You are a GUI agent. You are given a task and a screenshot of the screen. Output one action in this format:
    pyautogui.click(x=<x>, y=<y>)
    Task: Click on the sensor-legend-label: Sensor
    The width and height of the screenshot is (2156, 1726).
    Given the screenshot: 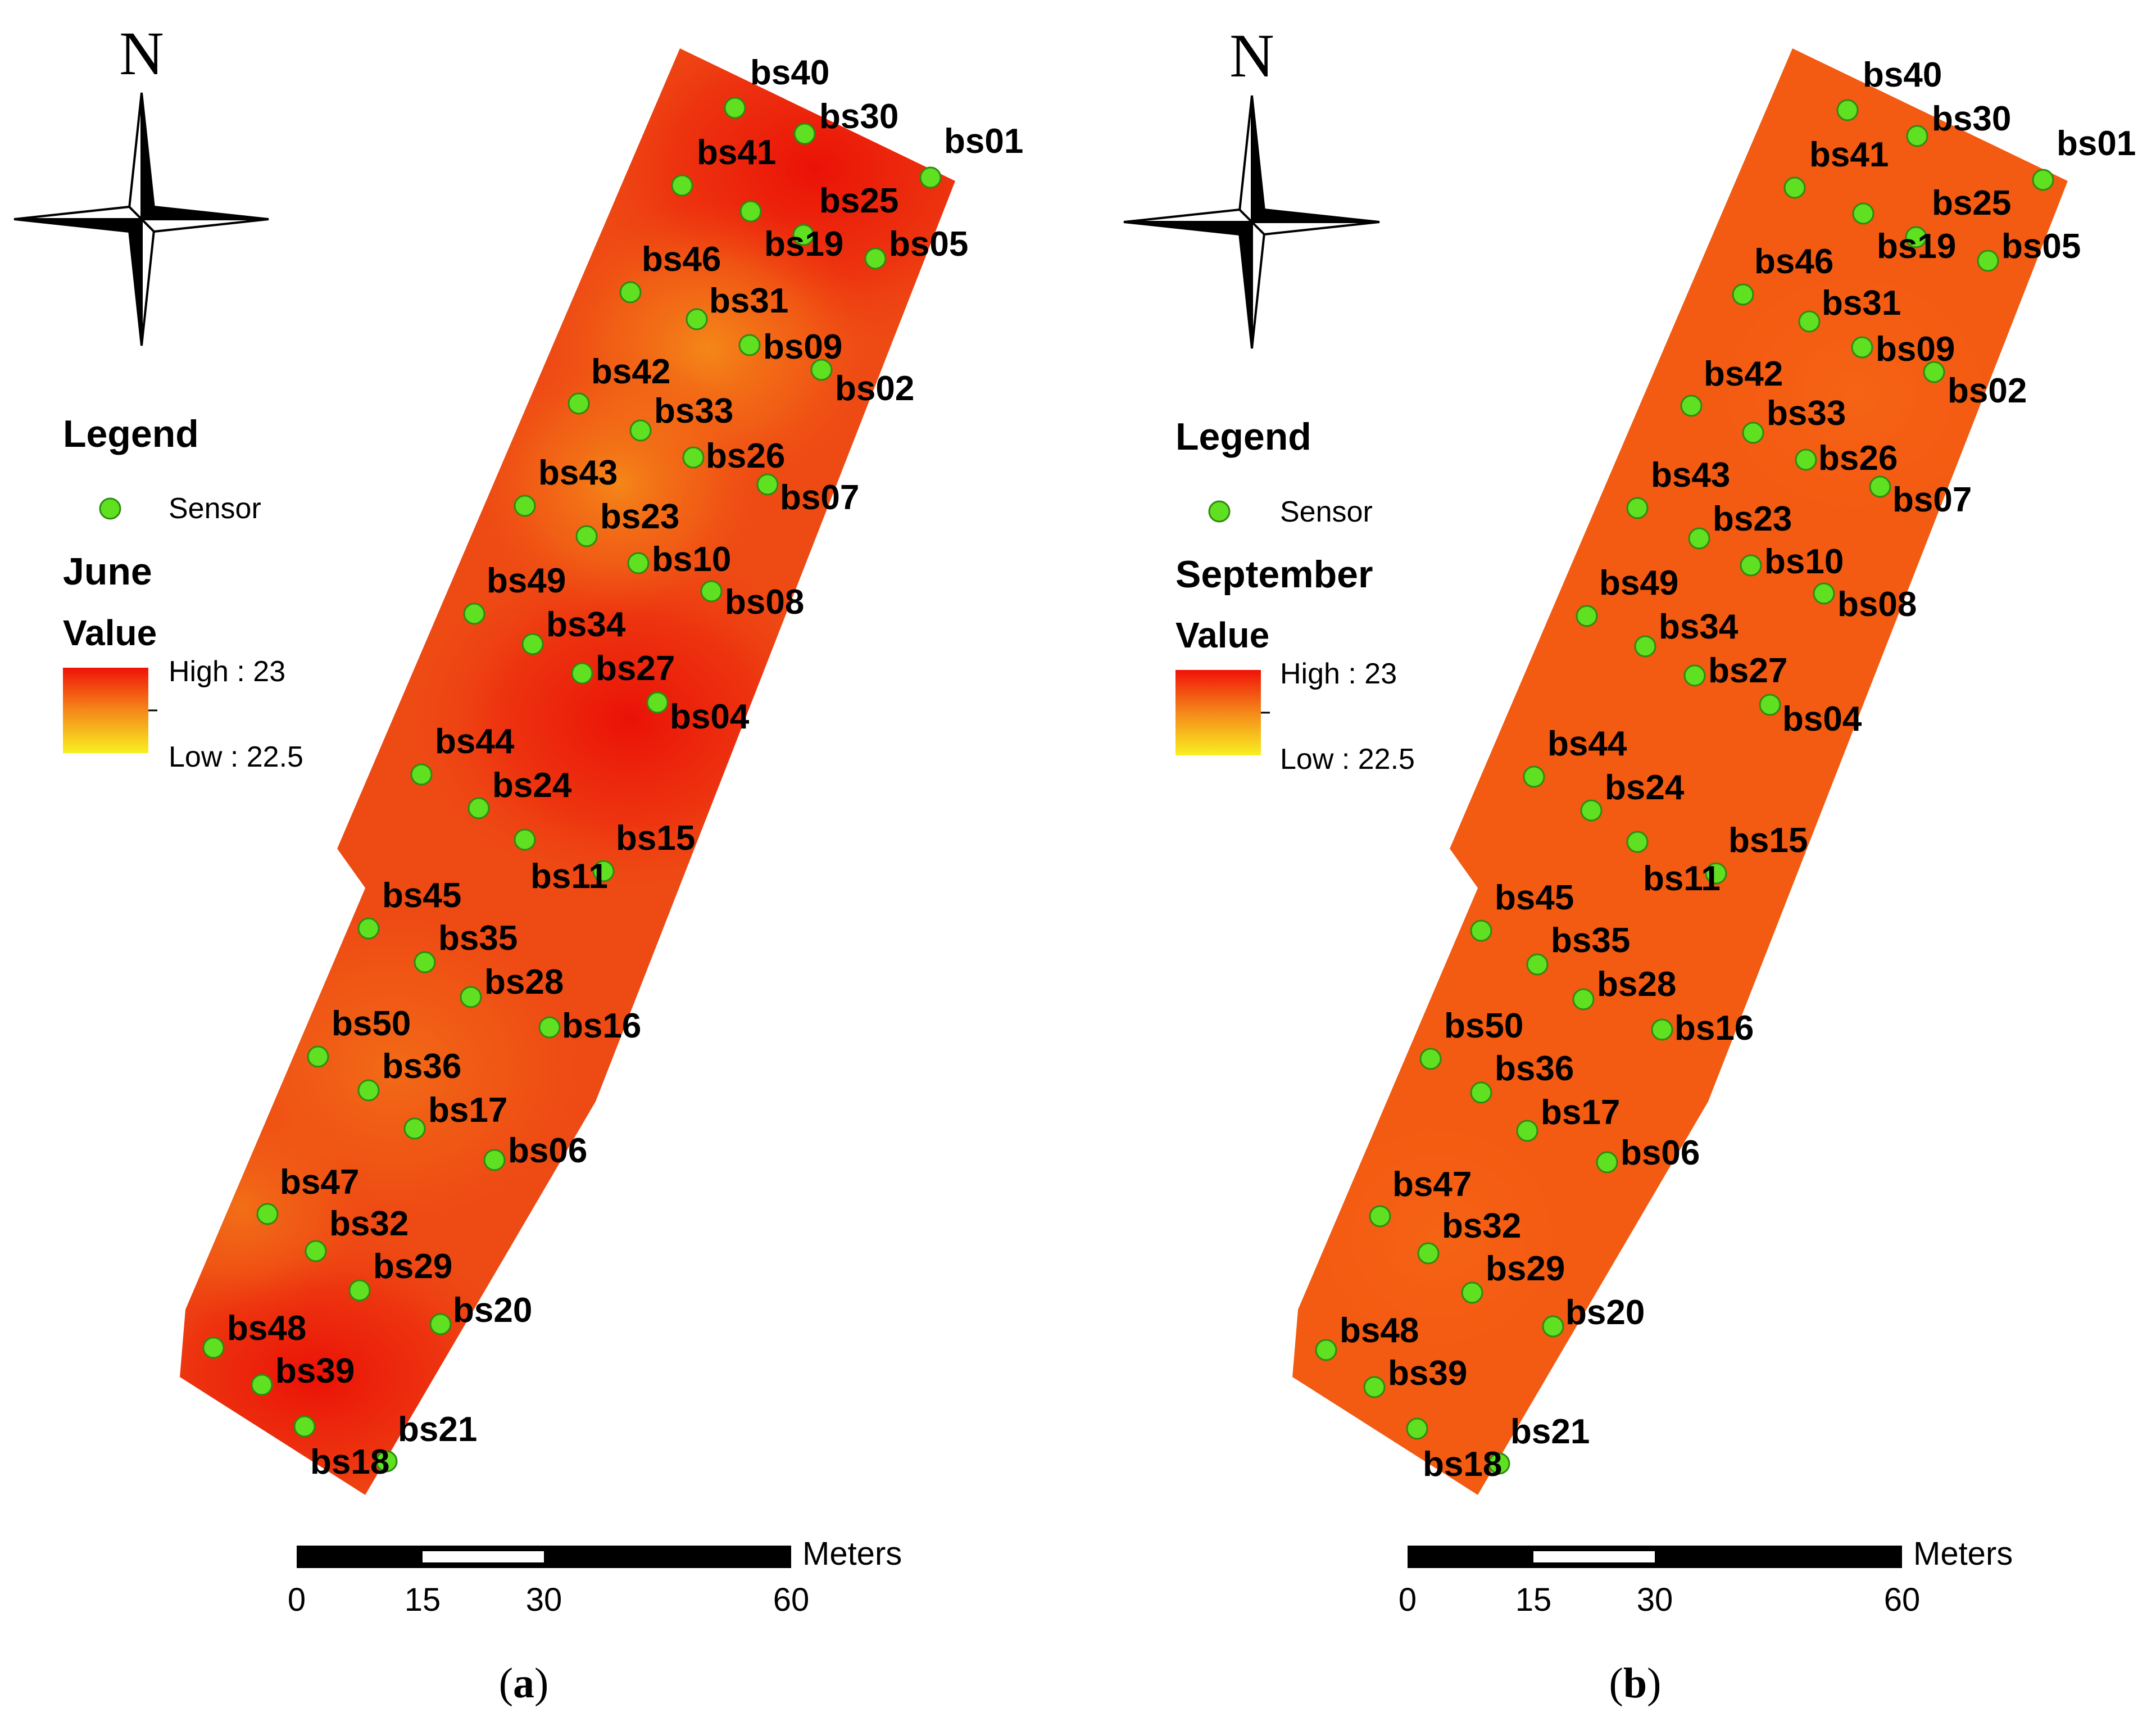 What is the action you would take?
    pyautogui.click(x=1327, y=512)
    